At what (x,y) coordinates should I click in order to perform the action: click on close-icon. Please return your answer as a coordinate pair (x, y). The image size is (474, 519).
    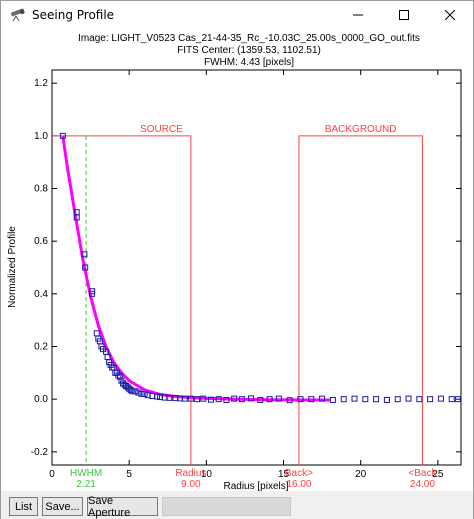
    Looking at the image, I should click on (450, 15).